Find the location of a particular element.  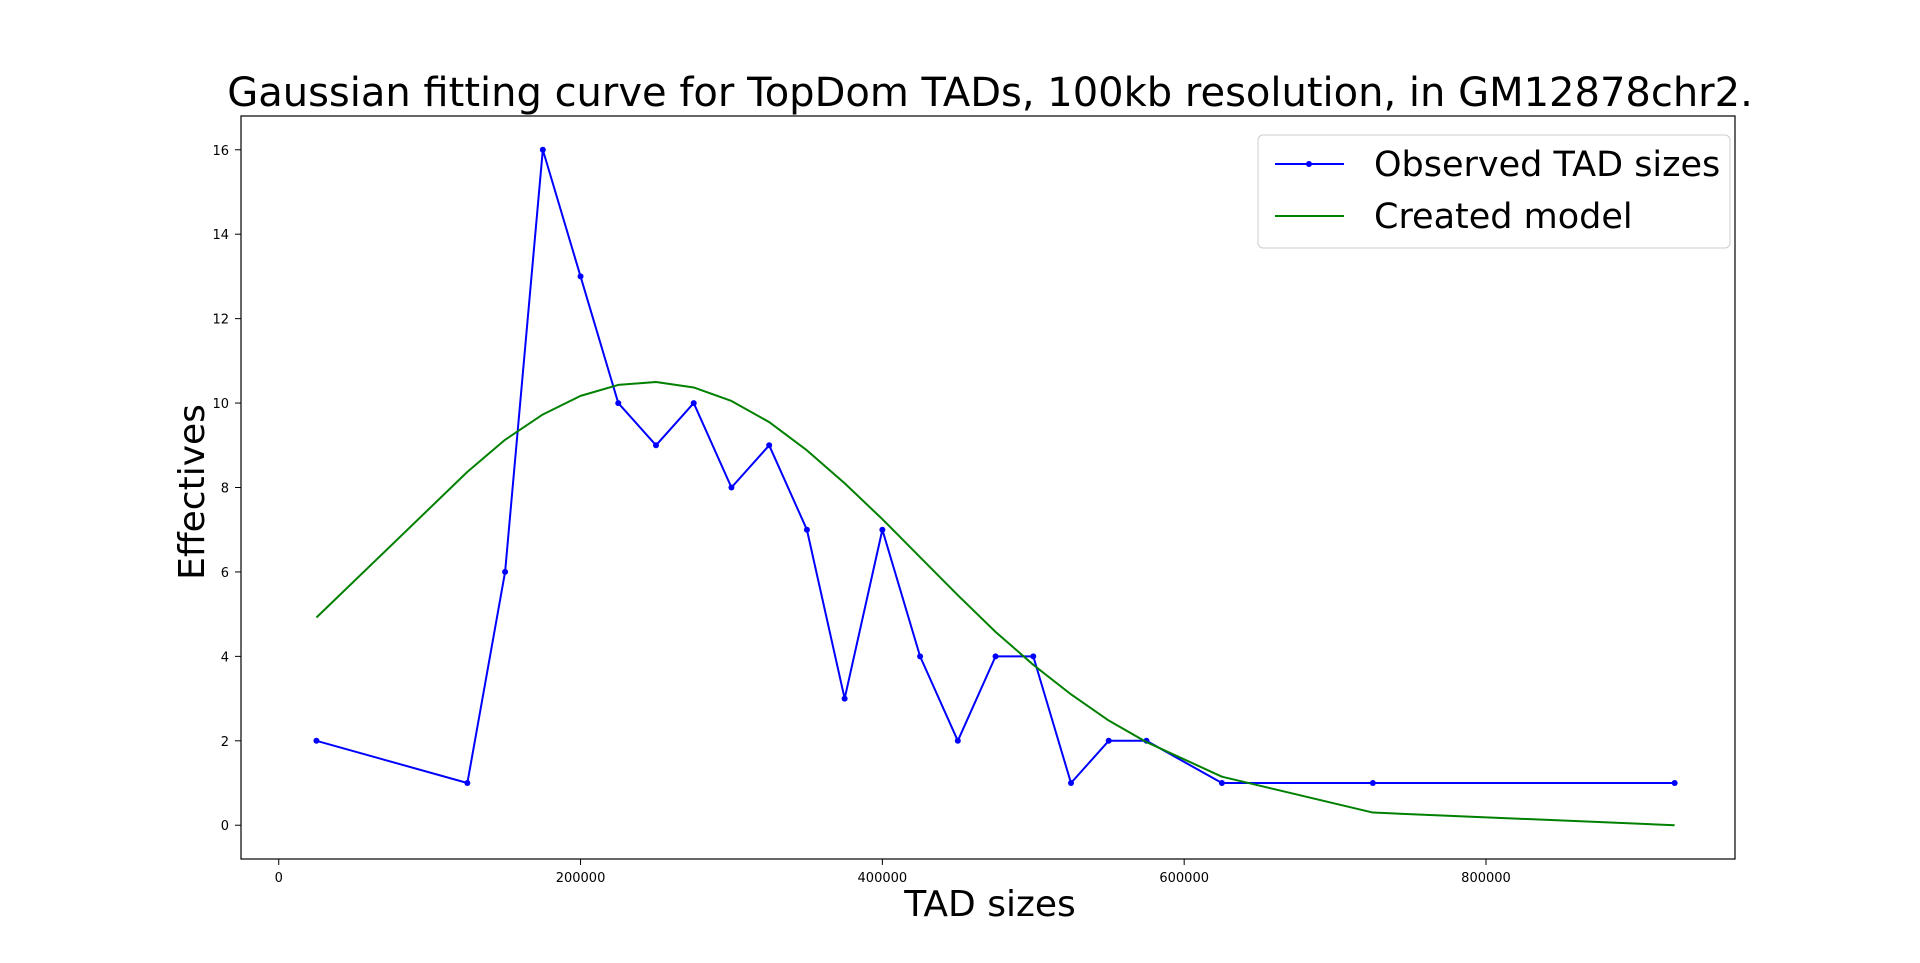

legend-box is located at coordinates (1494, 191).